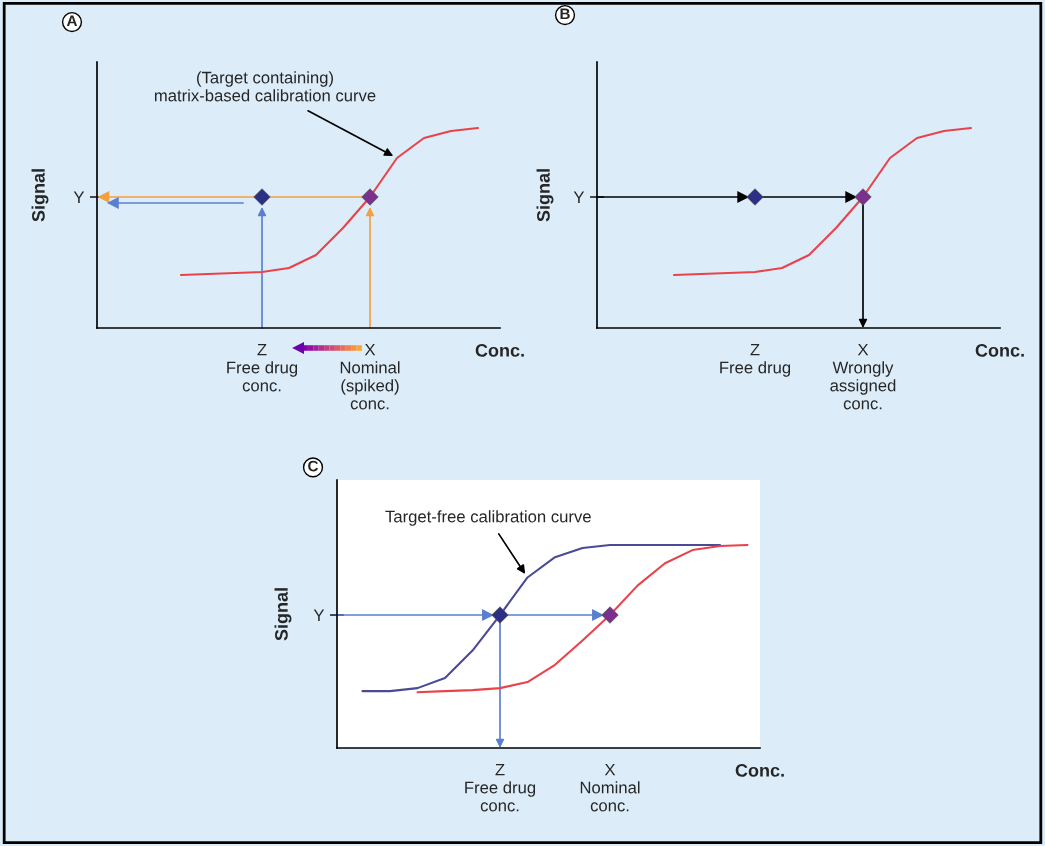 The height and width of the screenshot is (846, 1045). Describe the element at coordinates (265, 86) in the screenshot. I see `text: (Target containing) matrix-based calibration curve` at that location.